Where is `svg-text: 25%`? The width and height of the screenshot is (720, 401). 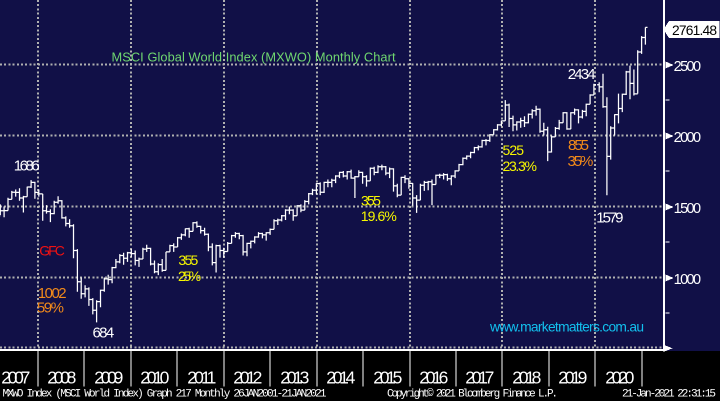
svg-text: 25% is located at coordinates (189, 276).